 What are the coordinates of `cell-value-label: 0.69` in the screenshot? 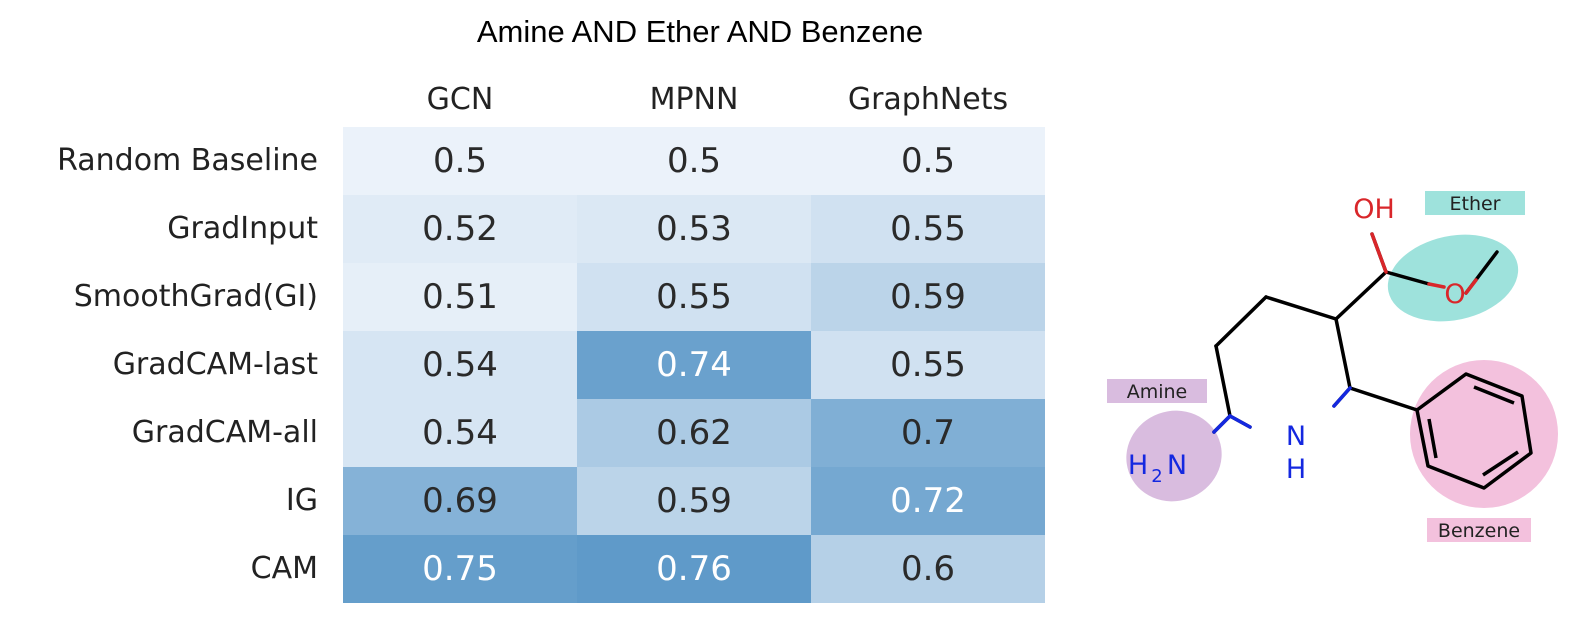 It's located at (460, 501).